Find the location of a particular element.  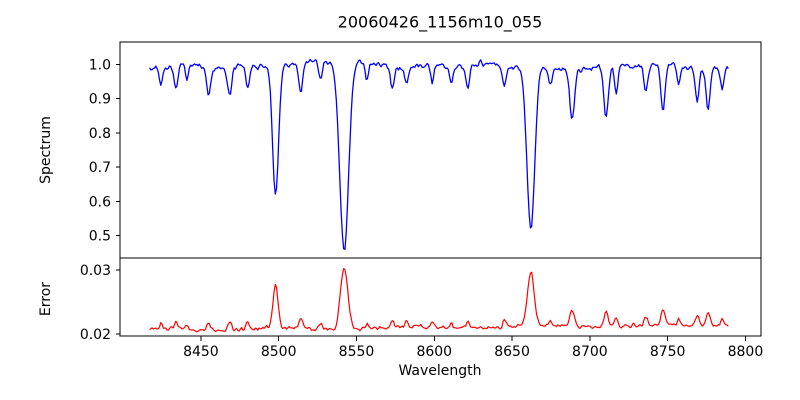

svg-text: 8800 is located at coordinates (746, 352).